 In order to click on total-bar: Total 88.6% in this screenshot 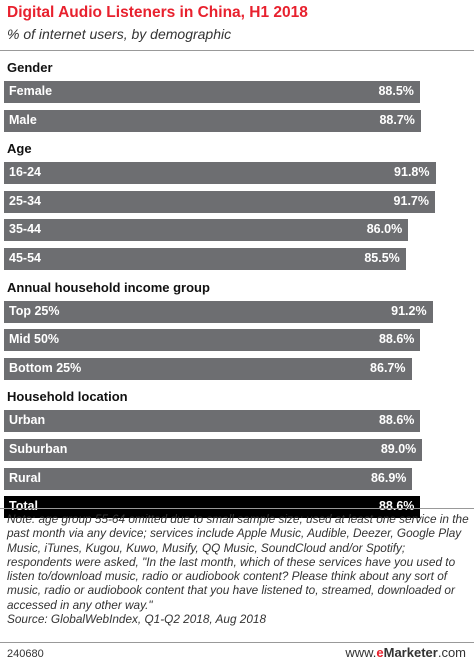, I will do `click(212, 507)`.